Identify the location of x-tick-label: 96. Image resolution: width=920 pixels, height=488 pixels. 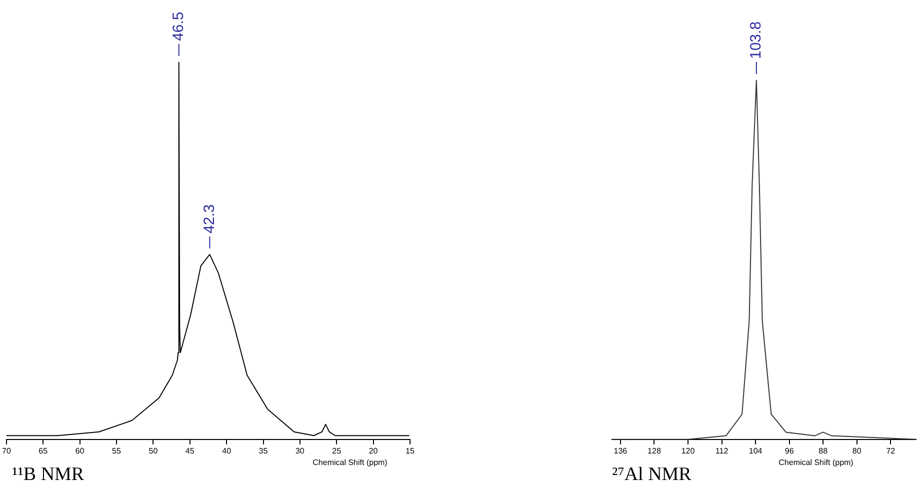
(789, 451).